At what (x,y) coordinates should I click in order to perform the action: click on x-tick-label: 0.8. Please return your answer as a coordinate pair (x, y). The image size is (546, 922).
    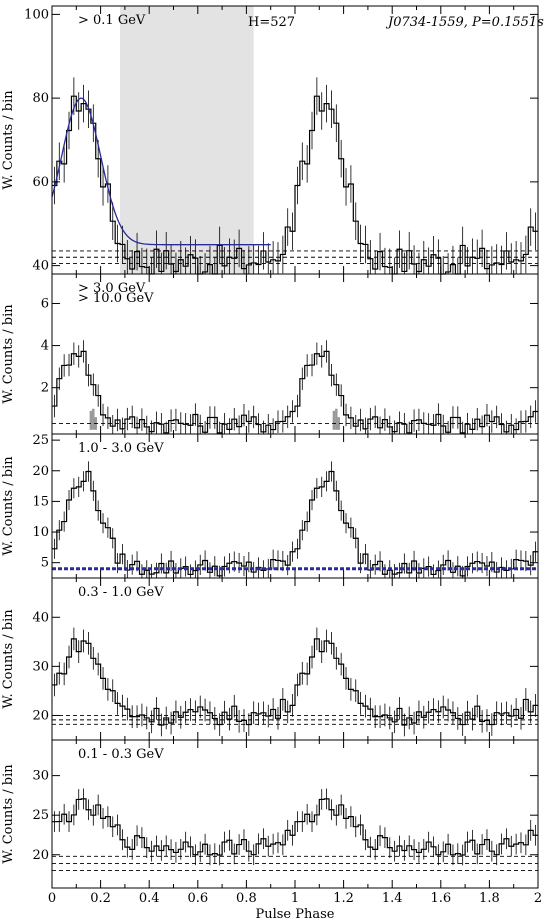
    Looking at the image, I should click on (246, 898).